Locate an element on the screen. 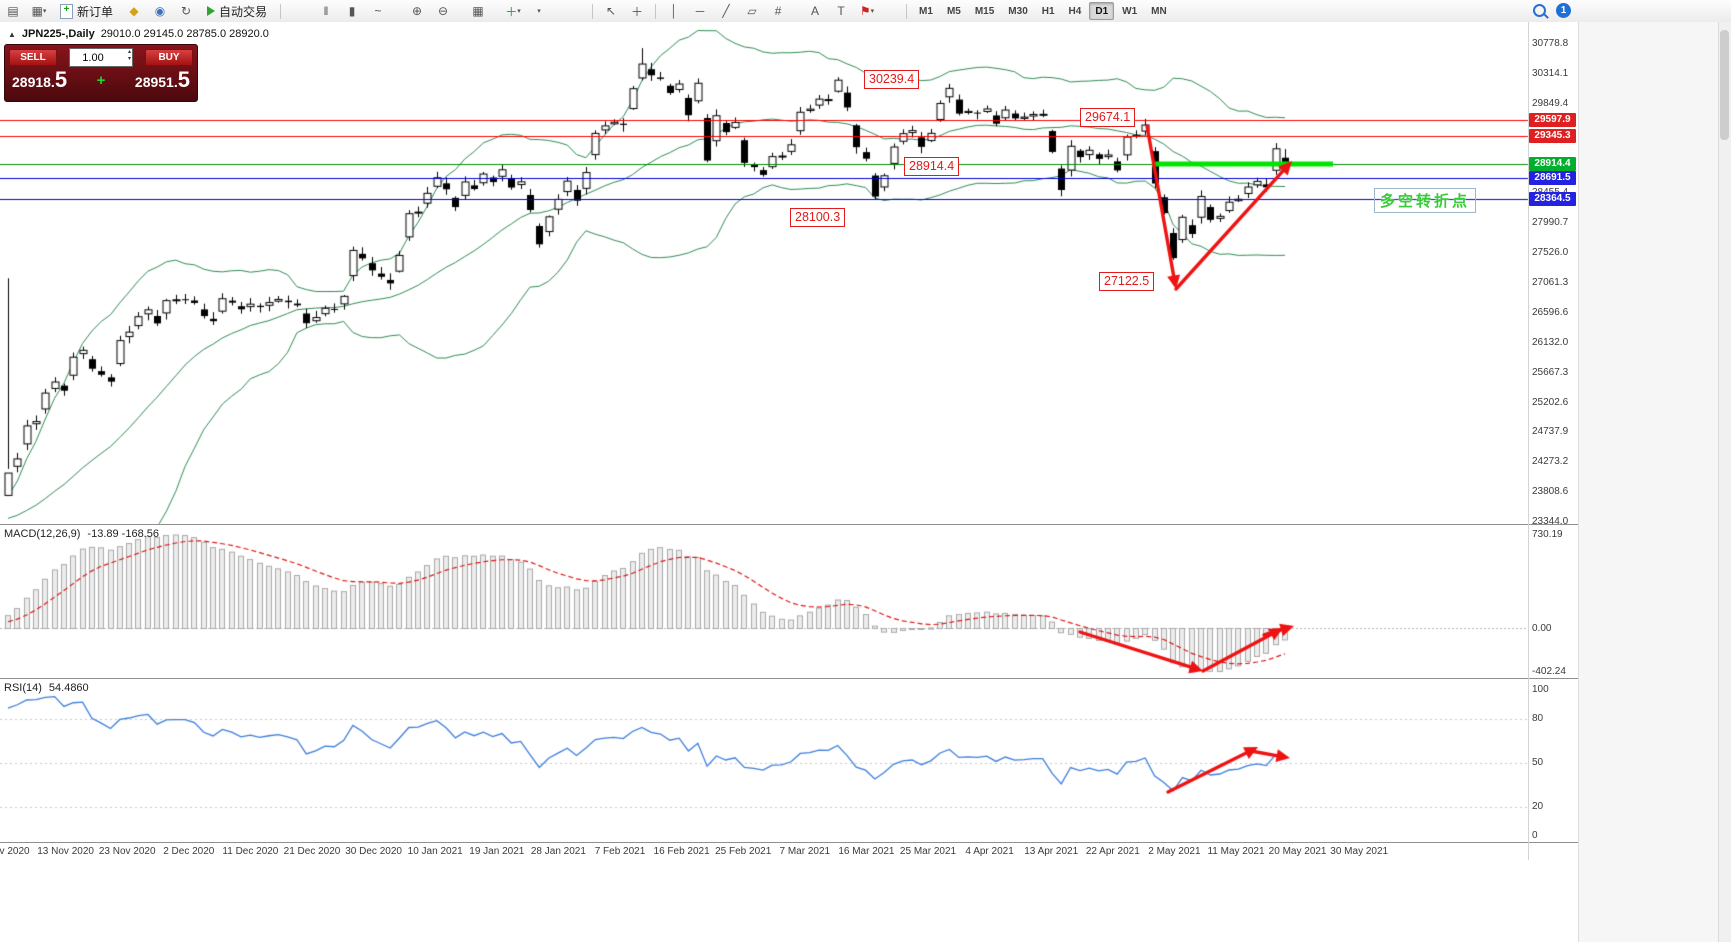  buy-button: BUY is located at coordinates (169, 57).